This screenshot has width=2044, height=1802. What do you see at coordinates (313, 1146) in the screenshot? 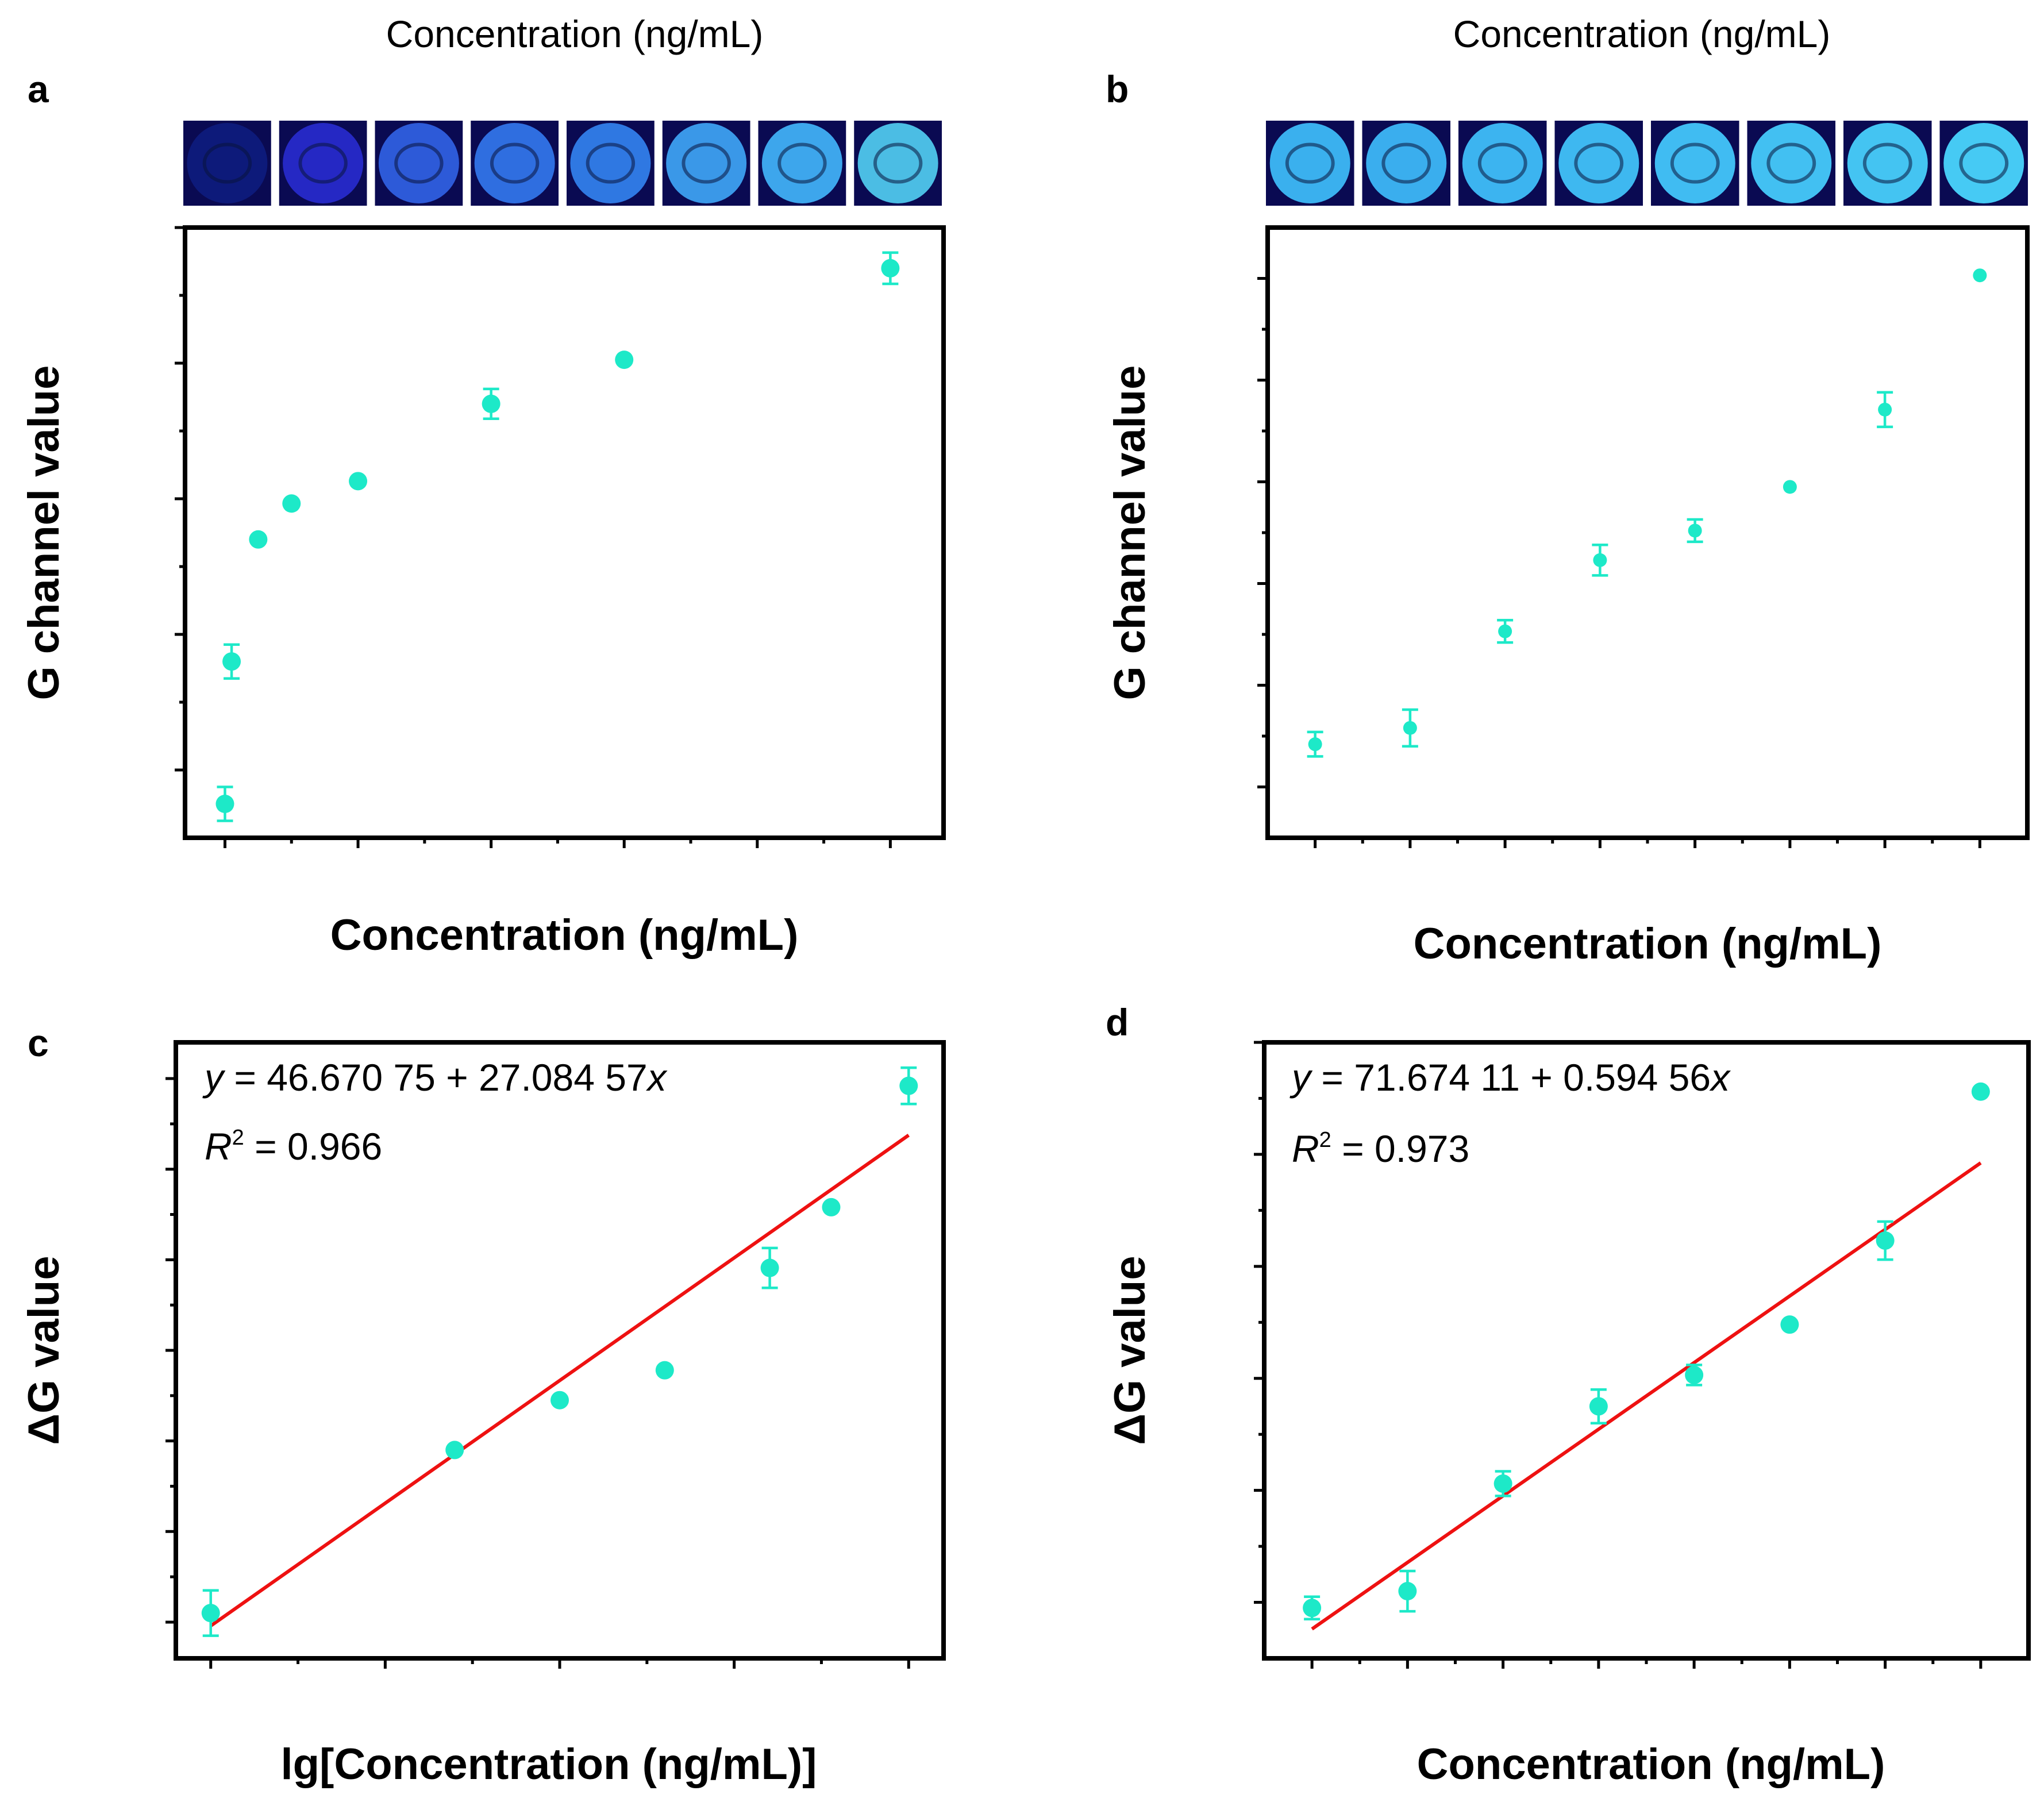
I see `r-value-c: = 0.966` at bounding box center [313, 1146].